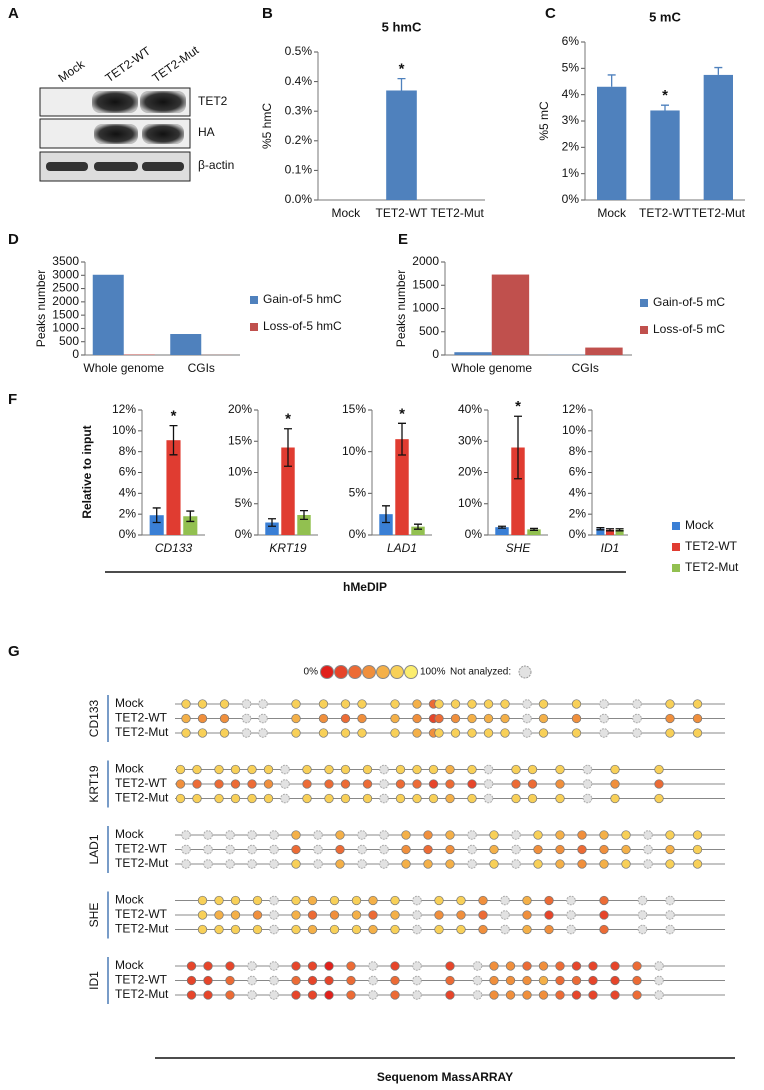 The width and height of the screenshot is (764, 1090). Describe the element at coordinates (665, 213) in the screenshot. I see `x-tick-label: TET2-WT` at that location.